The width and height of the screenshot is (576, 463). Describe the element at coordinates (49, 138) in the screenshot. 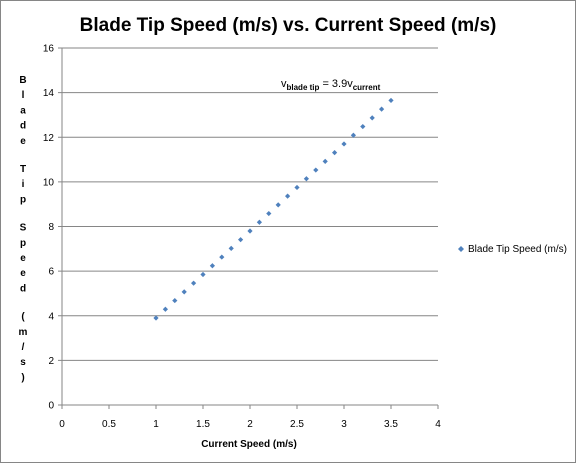

I see `y-tick-label: 12` at that location.